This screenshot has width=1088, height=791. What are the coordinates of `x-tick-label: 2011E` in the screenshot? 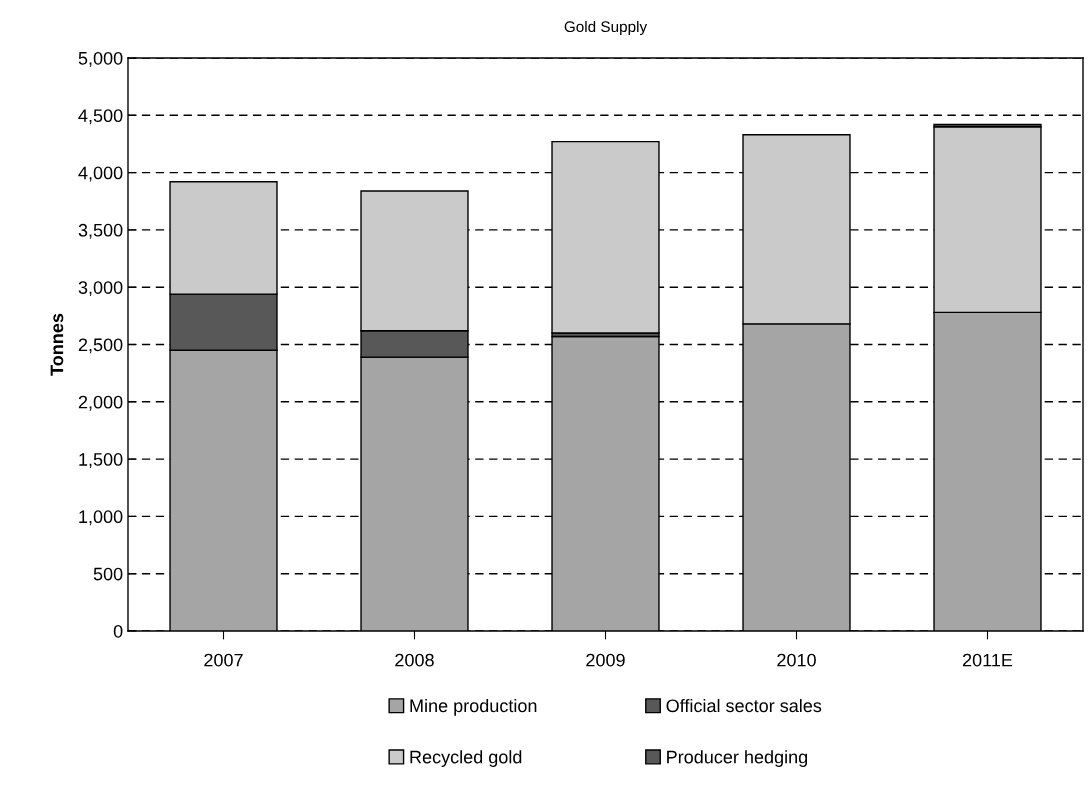 It's located at (987, 660).